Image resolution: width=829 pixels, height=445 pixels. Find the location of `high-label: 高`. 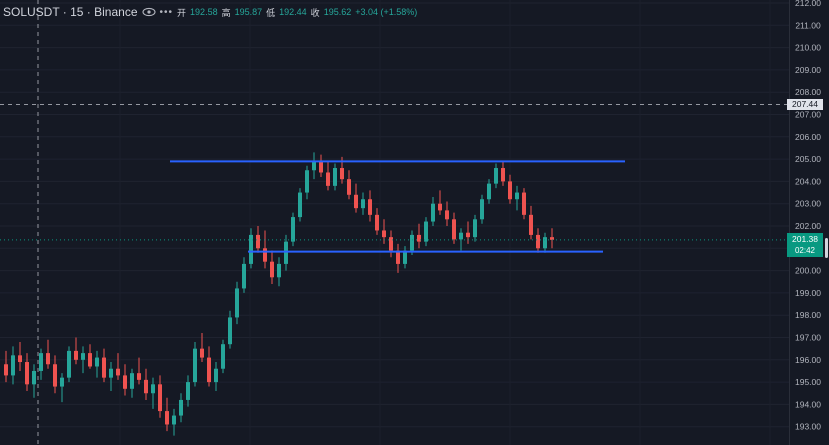

high-label: 高 is located at coordinates (226, 12).